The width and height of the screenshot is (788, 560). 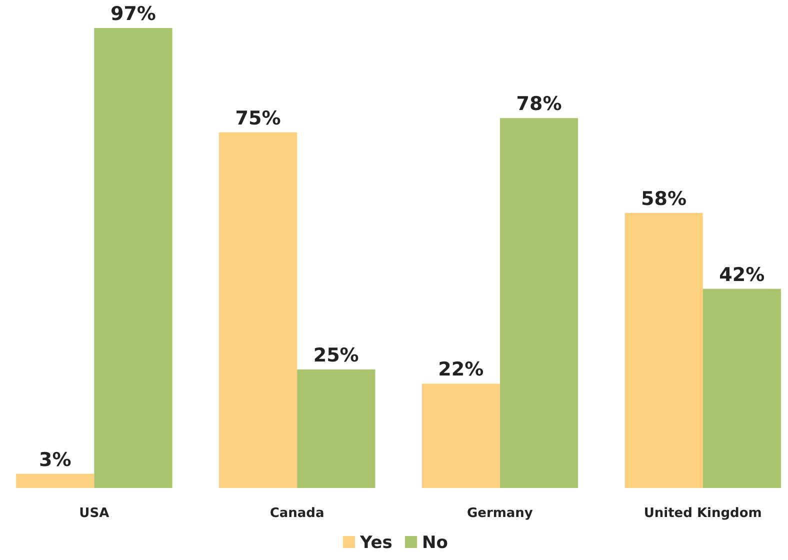 I want to click on legend-label: Yes, so click(x=375, y=543).